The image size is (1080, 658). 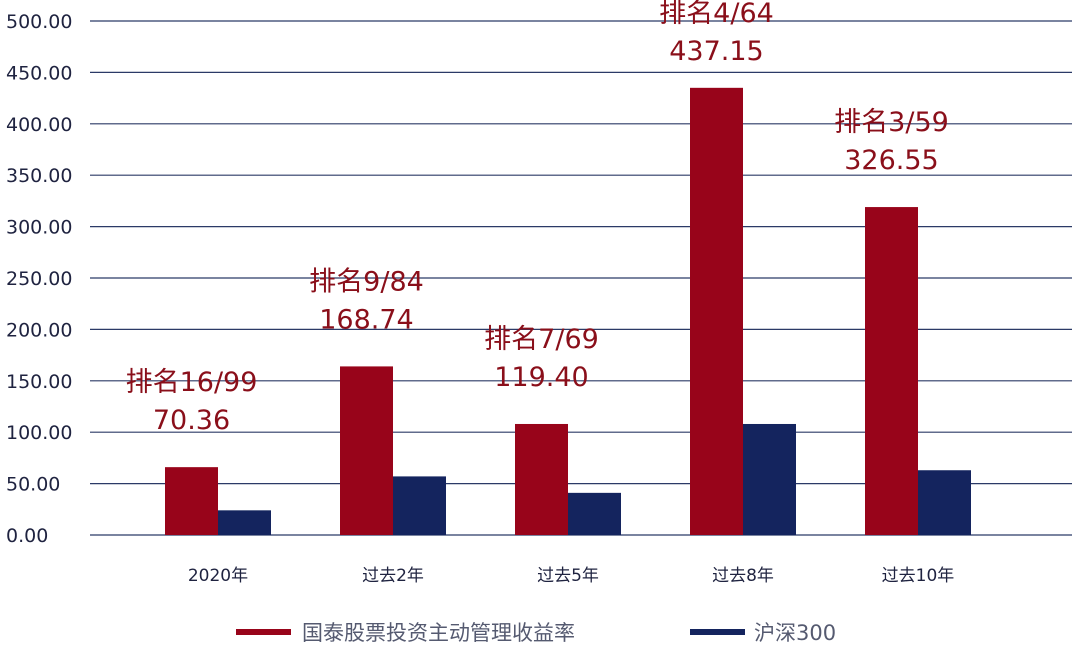 What do you see at coordinates (541, 339) in the screenshot?
I see `rank-label: 排名7/69` at bounding box center [541, 339].